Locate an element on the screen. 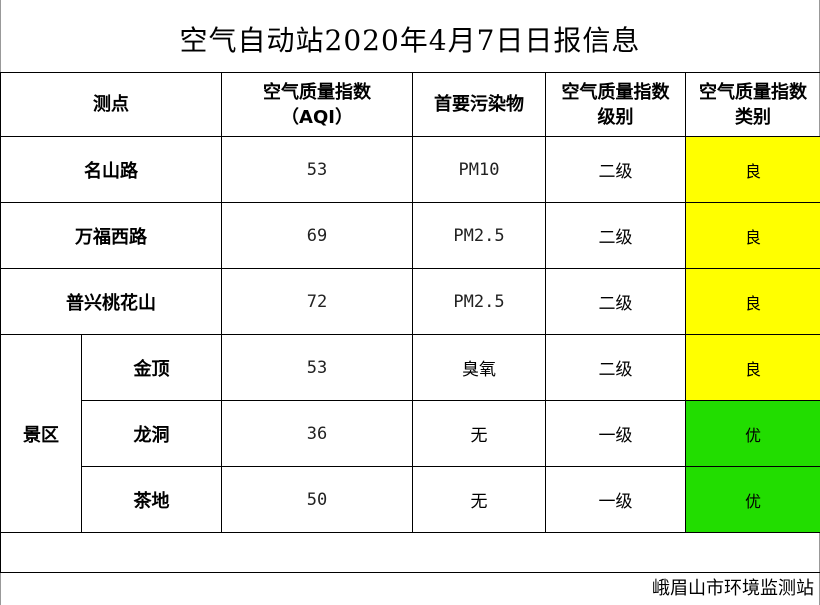  scenic-group-label: 景区 is located at coordinates (41, 433).